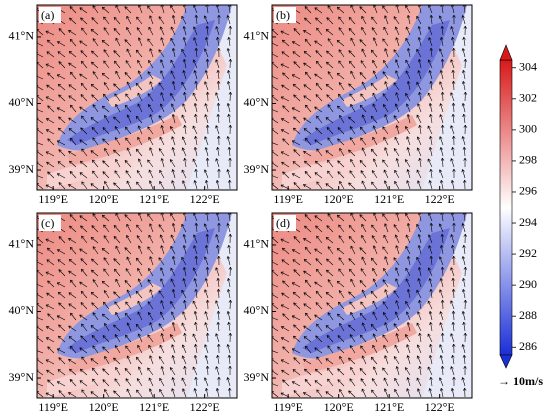 Image resolution: width=550 pixels, height=416 pixels. Describe the element at coordinates (528, 191) in the screenshot. I see `colorbar-tick-label: 296` at that location.